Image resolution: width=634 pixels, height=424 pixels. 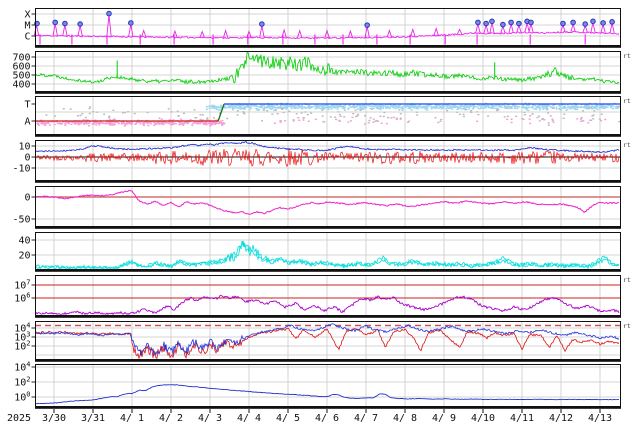 I want to click on x-axis-tick-label: 4/10, so click(x=483, y=418).